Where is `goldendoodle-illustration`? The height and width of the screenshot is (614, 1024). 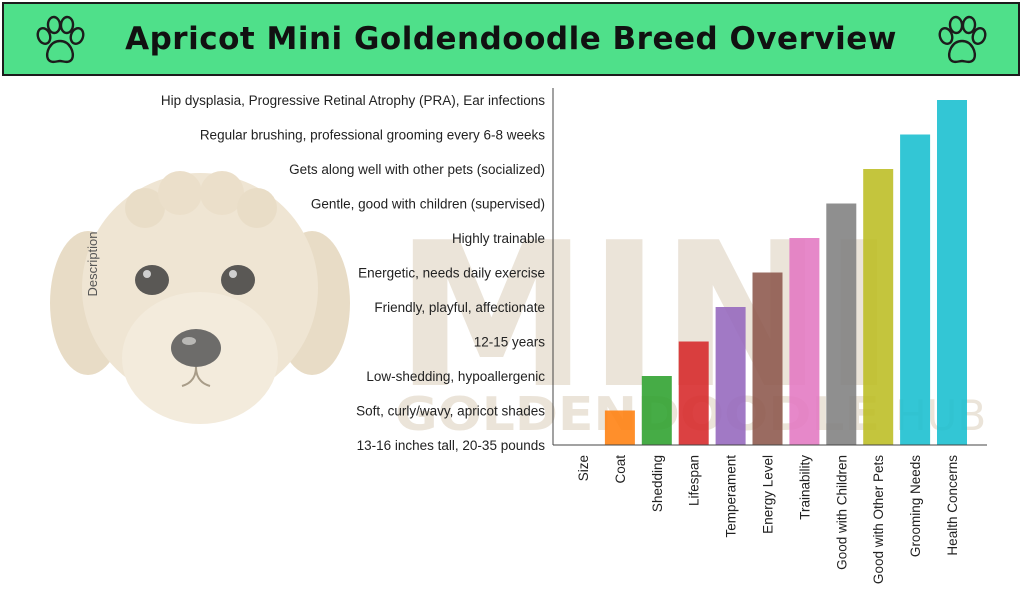
goldendoodle-illustration is located at coordinates (200, 297).